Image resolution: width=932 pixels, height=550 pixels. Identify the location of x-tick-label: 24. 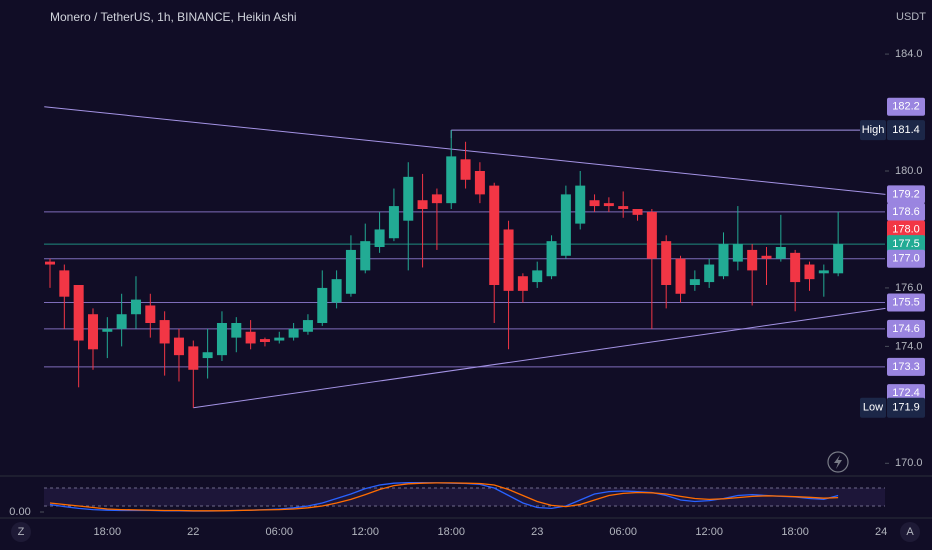
(881, 532).